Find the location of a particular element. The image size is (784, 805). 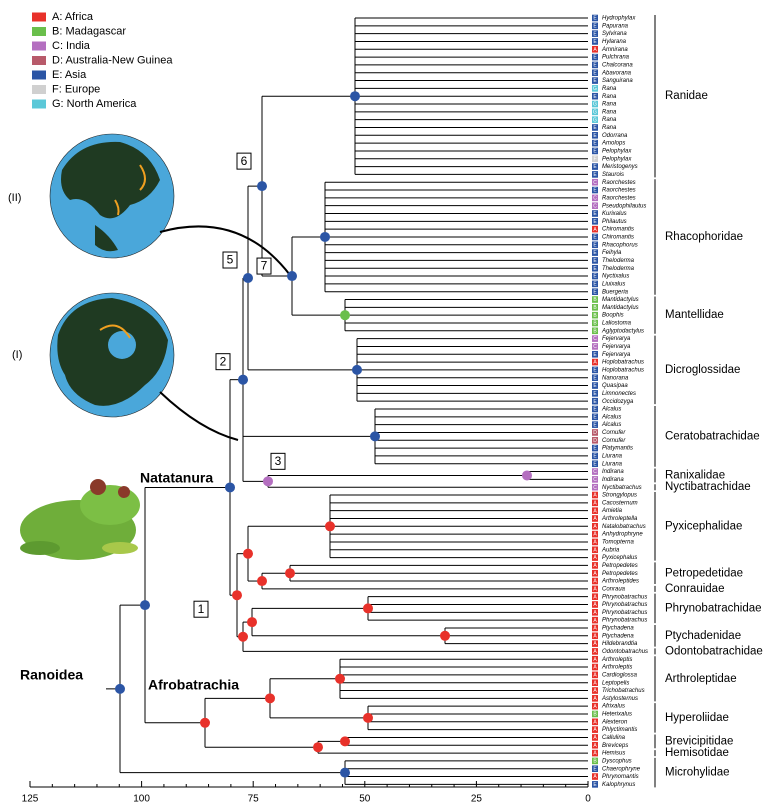

taxon-name: Alcalus is located at coordinates (611, 417).